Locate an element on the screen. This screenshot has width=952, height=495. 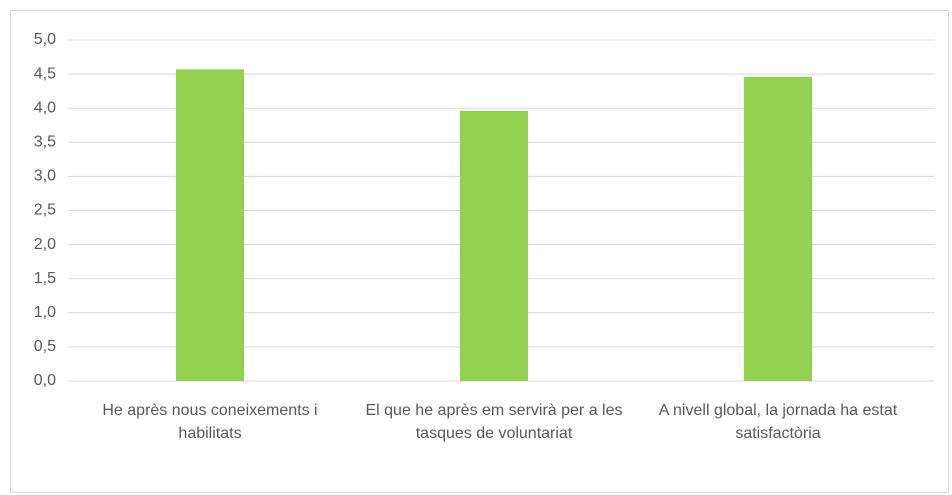
y-tick-label: 2,5 is located at coordinates (45, 210).